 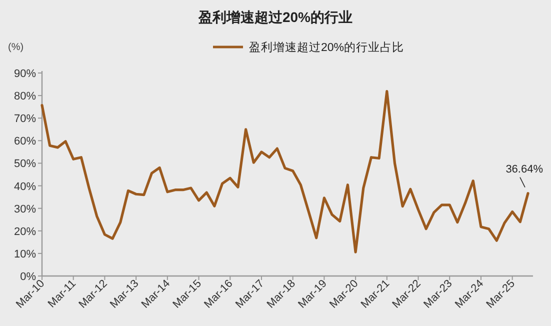 What do you see at coordinates (25, 254) in the screenshot?
I see `y-tick-label: 10%` at bounding box center [25, 254].